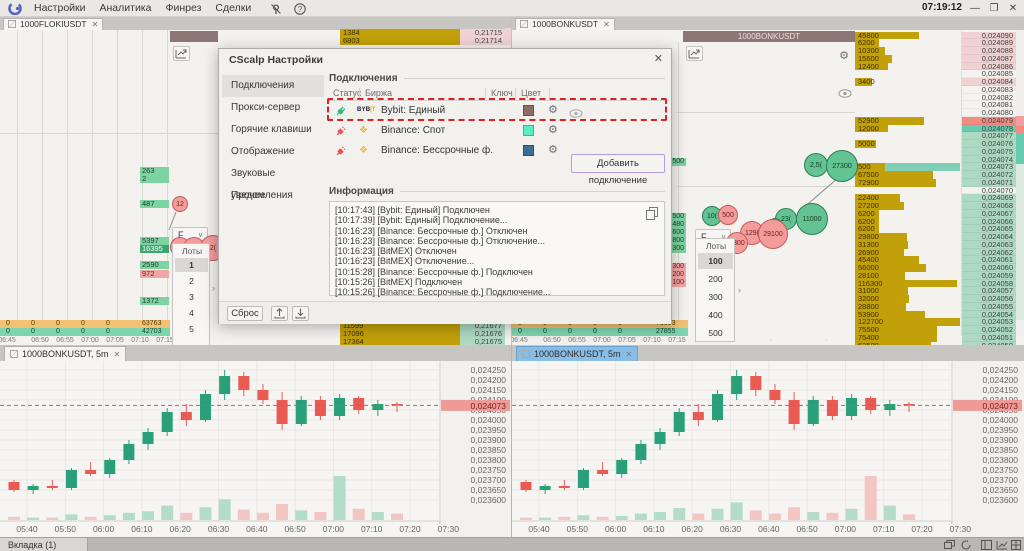 The image size is (1024, 551). Describe the element at coordinates (989, 74) in the screenshot. I see `ob-price-cell: 0,024085` at that location.